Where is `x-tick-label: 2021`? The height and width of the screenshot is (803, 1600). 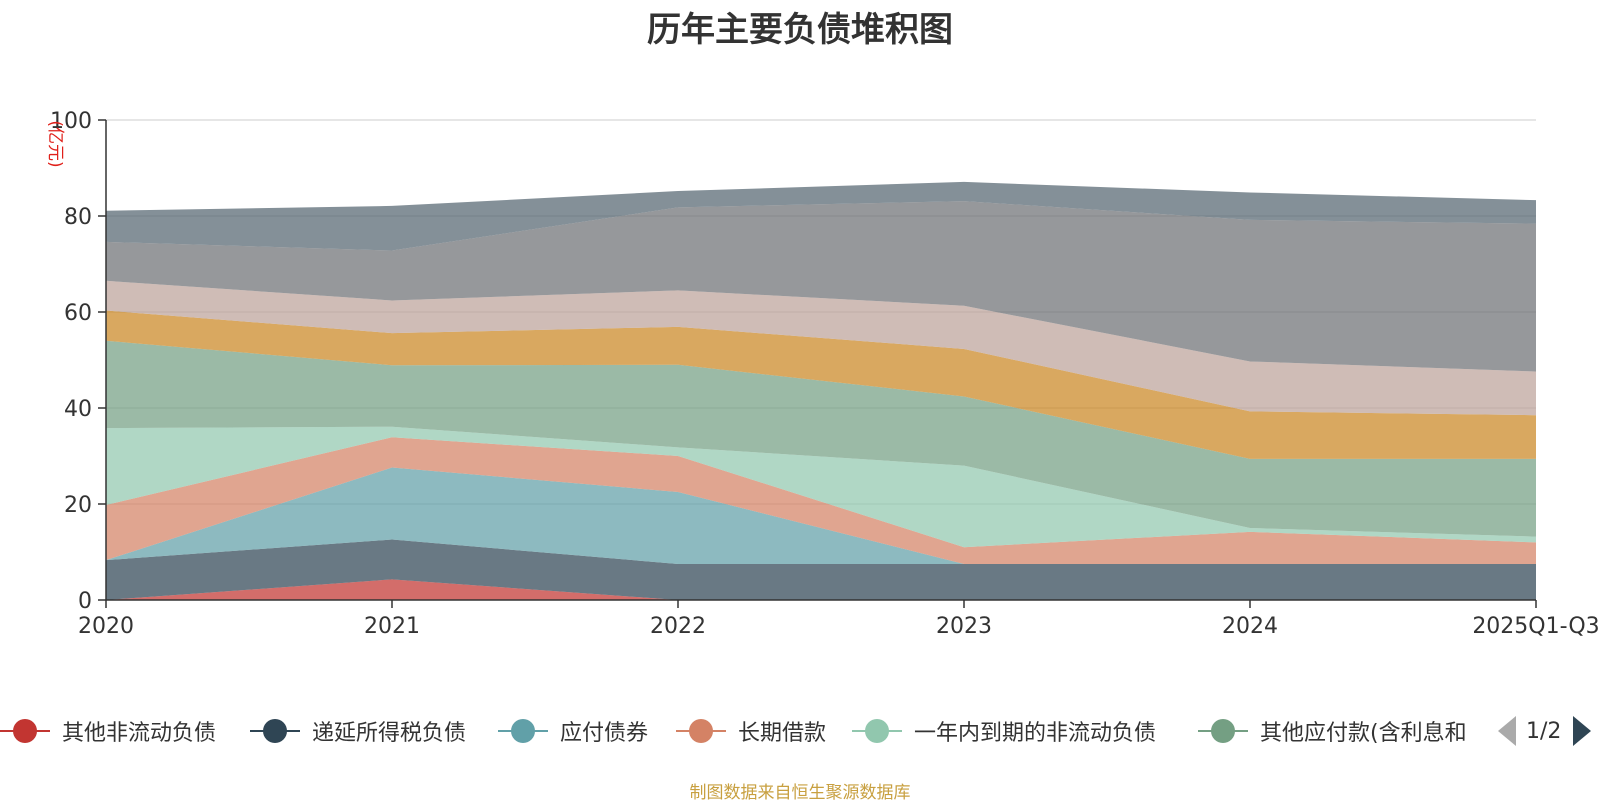 x-tick-label: 2021 is located at coordinates (392, 626).